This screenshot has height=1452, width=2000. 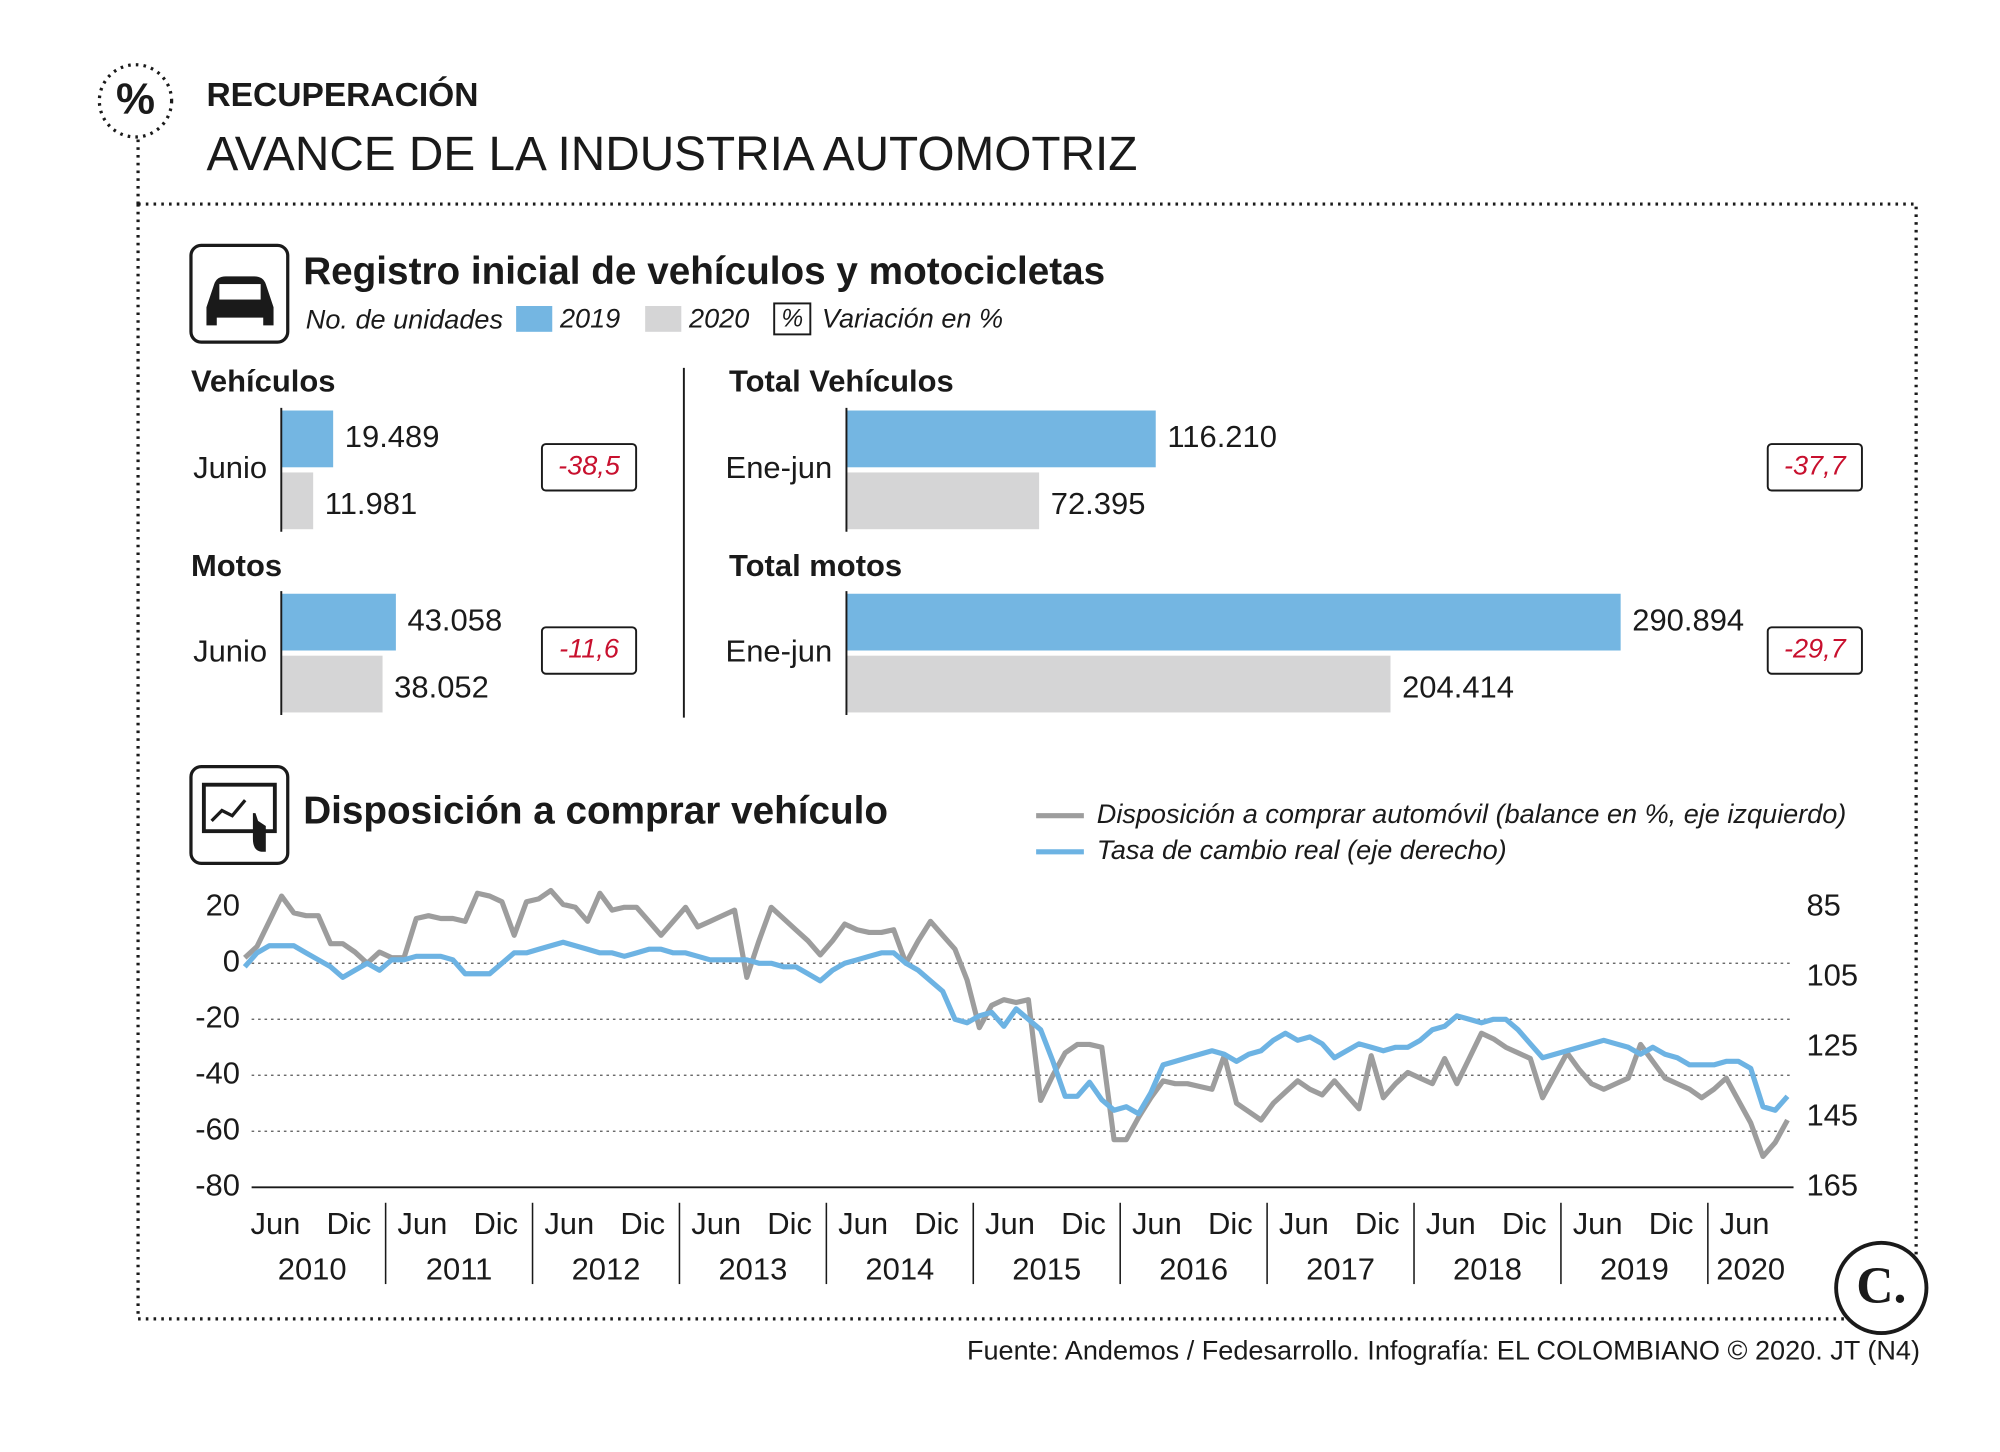 I want to click on legend-label: 2019, so click(x=589, y=317).